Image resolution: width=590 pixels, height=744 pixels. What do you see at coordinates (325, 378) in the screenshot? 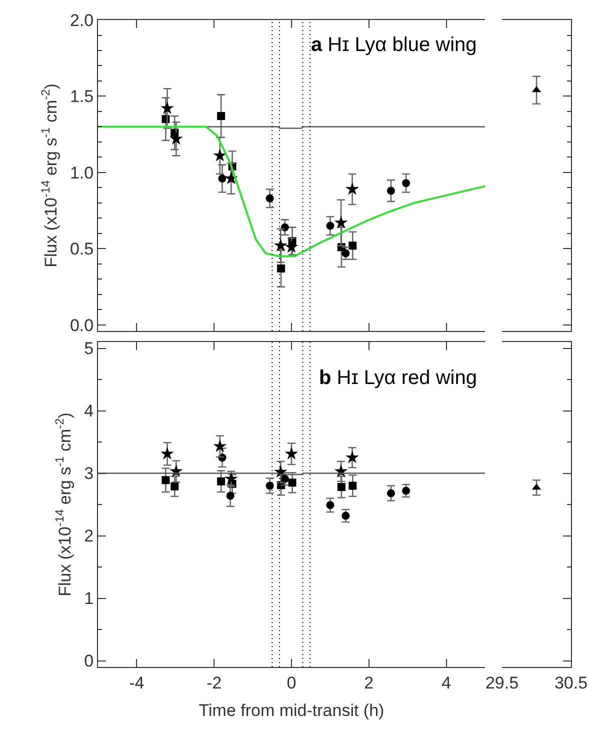
I see `annotation: b` at bounding box center [325, 378].